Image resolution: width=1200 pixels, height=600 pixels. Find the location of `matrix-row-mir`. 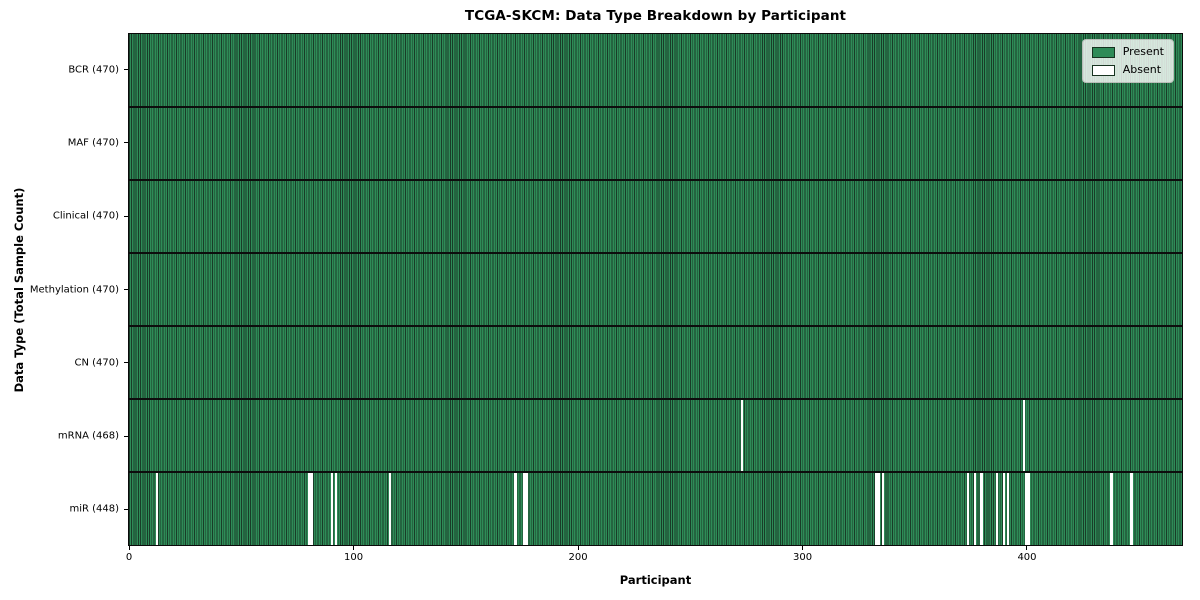

matrix-row-mir is located at coordinates (655, 508).